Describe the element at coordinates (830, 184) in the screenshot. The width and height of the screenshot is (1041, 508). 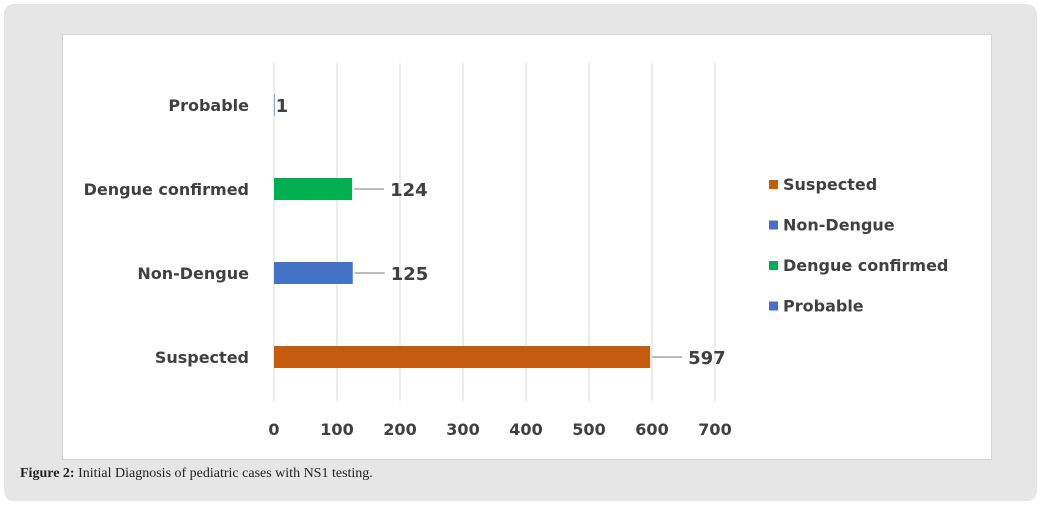
I see `legend-entry: Suspected` at that location.